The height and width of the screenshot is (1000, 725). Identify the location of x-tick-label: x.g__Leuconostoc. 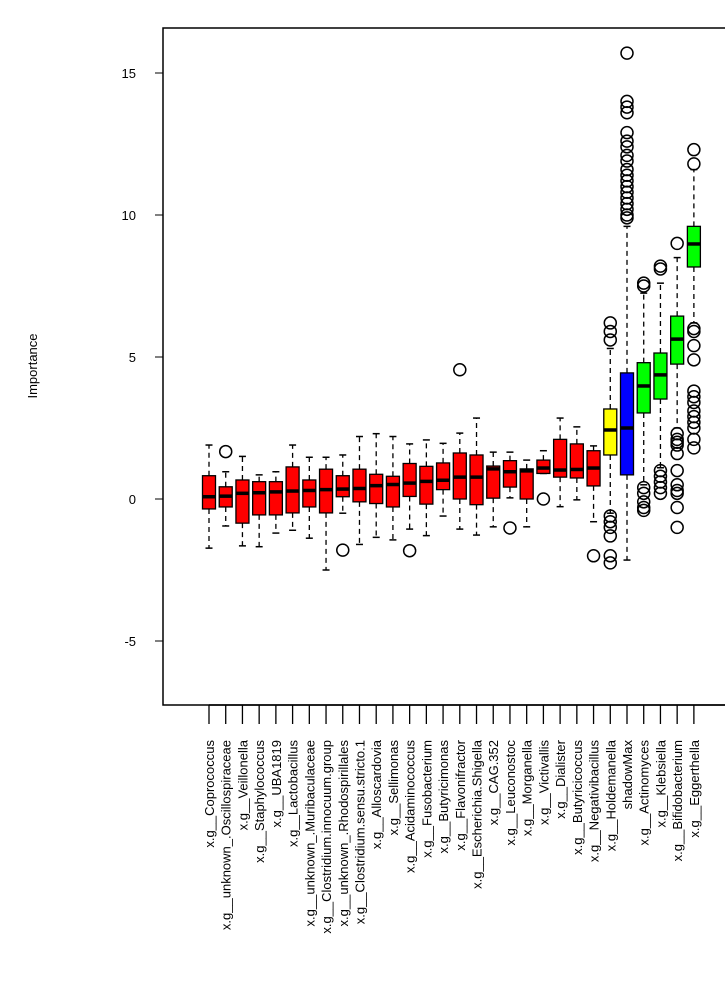
(510, 793).